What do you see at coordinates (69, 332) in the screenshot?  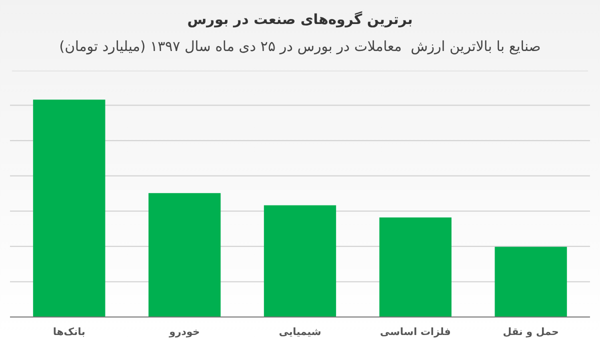 I see `x-tick-label: بانک‌ها` at bounding box center [69, 332].